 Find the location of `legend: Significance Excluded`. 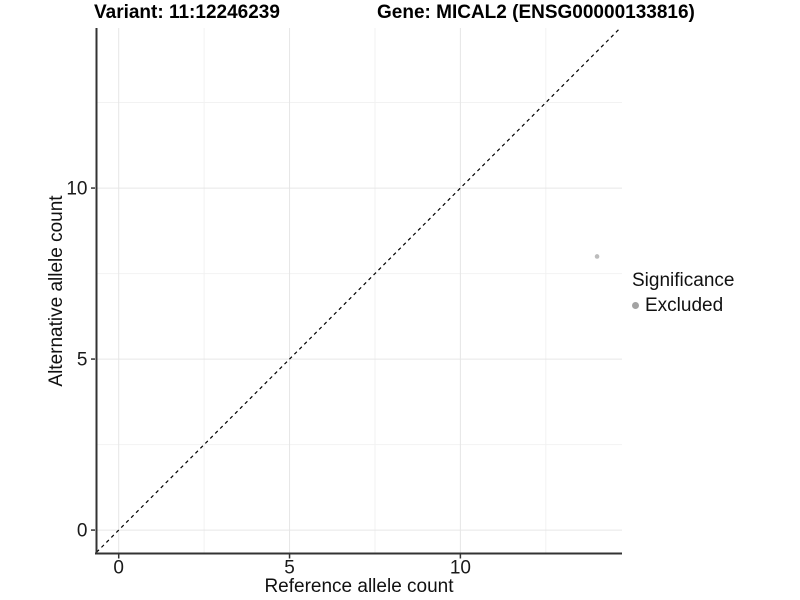

legend: Significance Excluded is located at coordinates (683, 294).